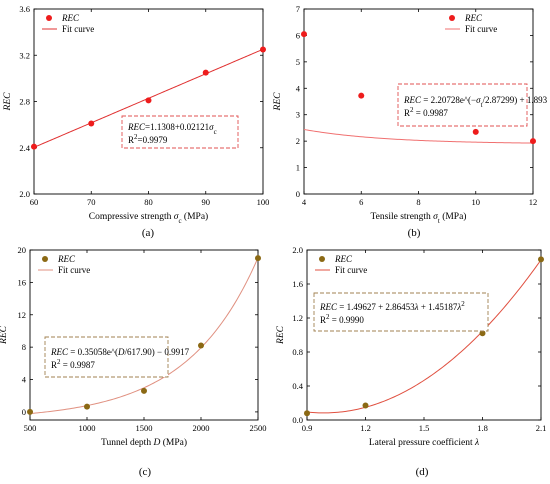  What do you see at coordinates (414, 233) in the screenshot?
I see `panel-label: (b)` at bounding box center [414, 233].